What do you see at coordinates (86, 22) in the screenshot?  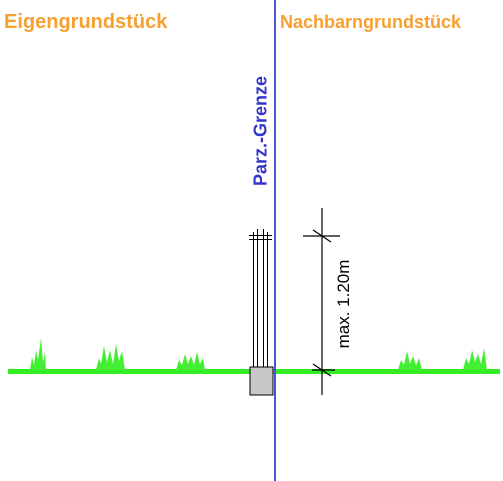 I see `own-property-label: Eigengrundstück` at bounding box center [86, 22].